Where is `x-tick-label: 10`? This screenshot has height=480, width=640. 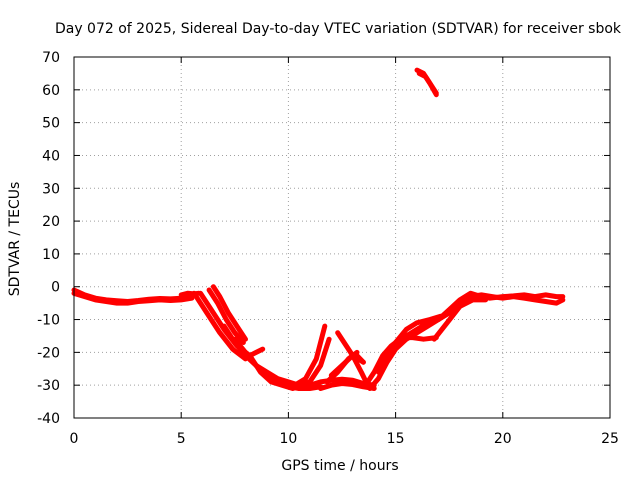 x-tick-label: 10 is located at coordinates (288, 439).